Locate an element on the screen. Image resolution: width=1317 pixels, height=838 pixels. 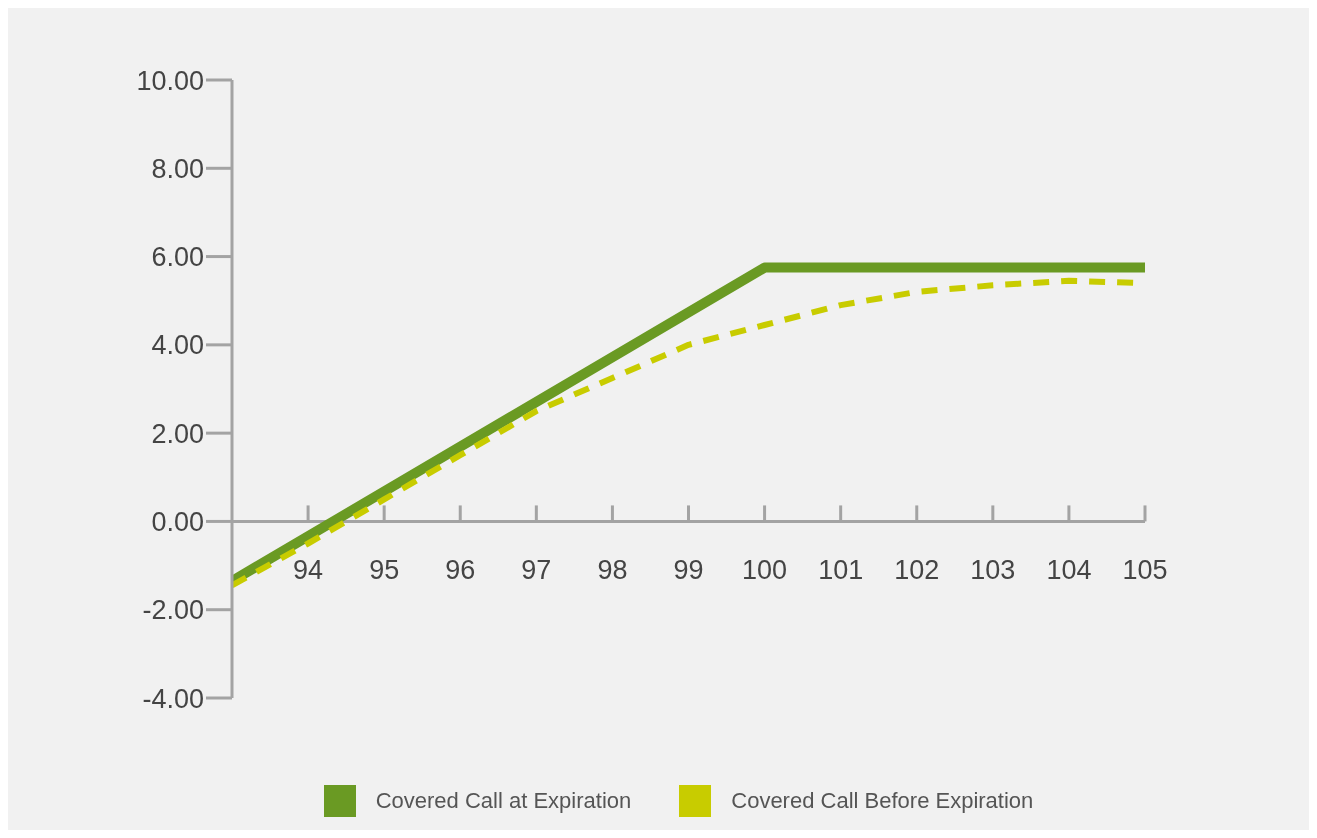
y-tick-label: -4.00 is located at coordinates (173, 698).